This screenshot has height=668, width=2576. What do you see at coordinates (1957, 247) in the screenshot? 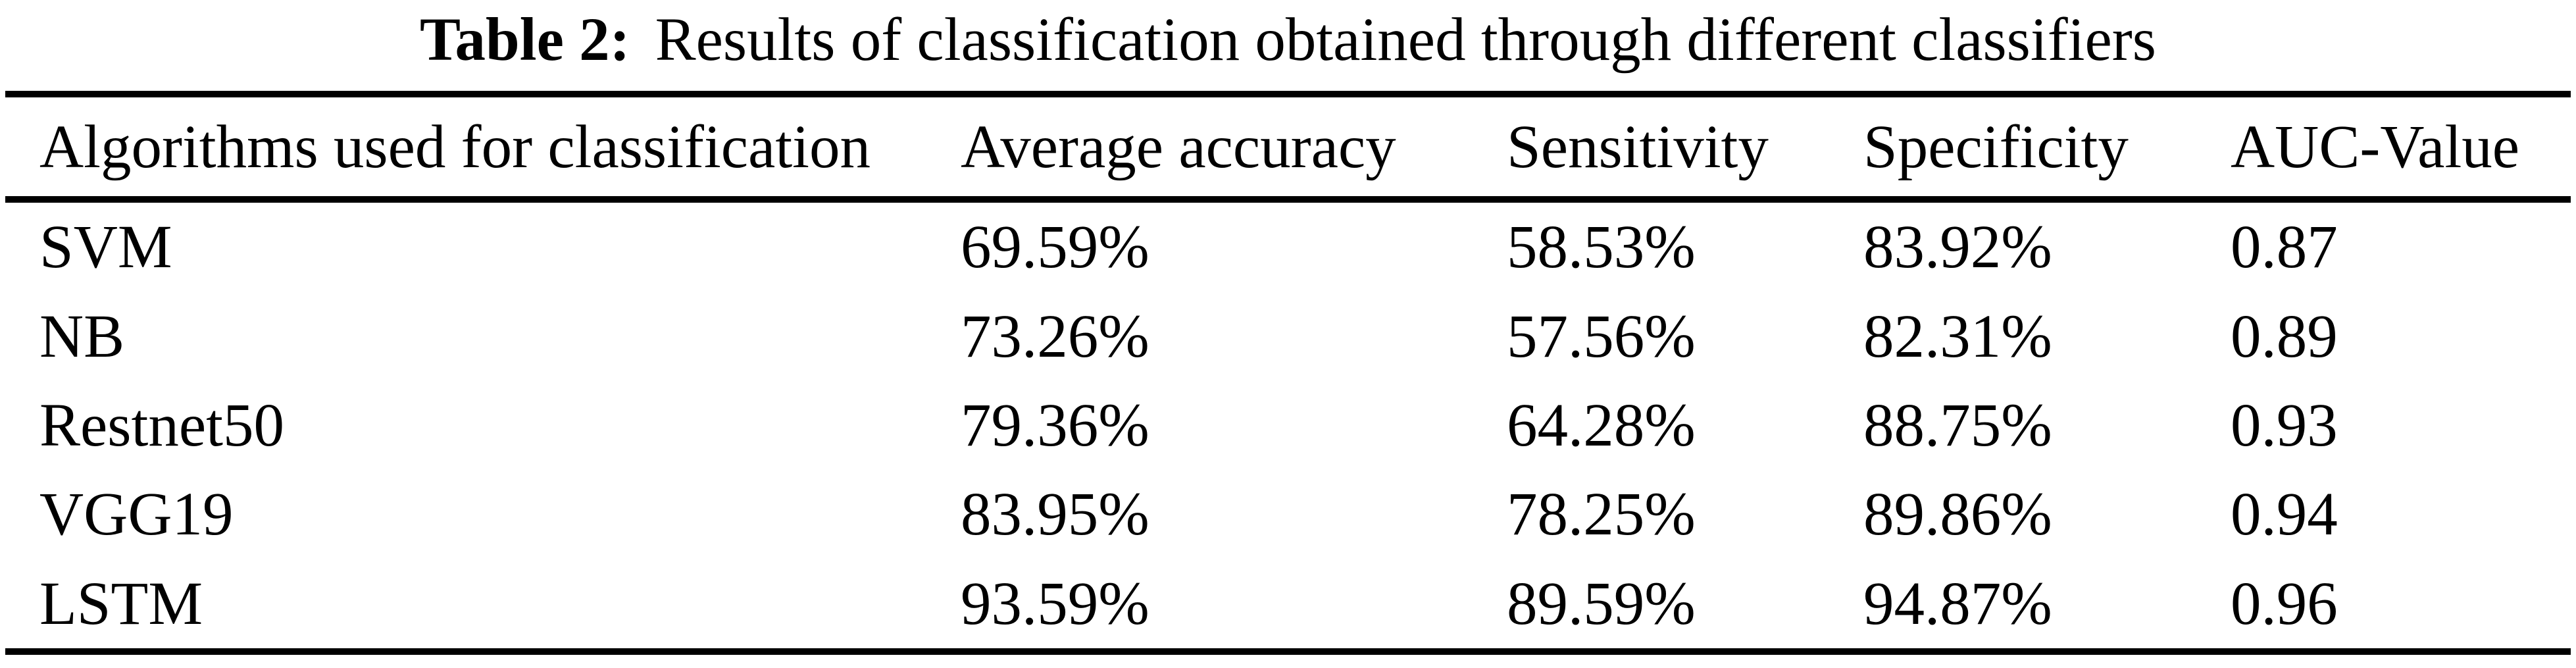
I see `cell-specificity: 83.92%` at bounding box center [1957, 247].